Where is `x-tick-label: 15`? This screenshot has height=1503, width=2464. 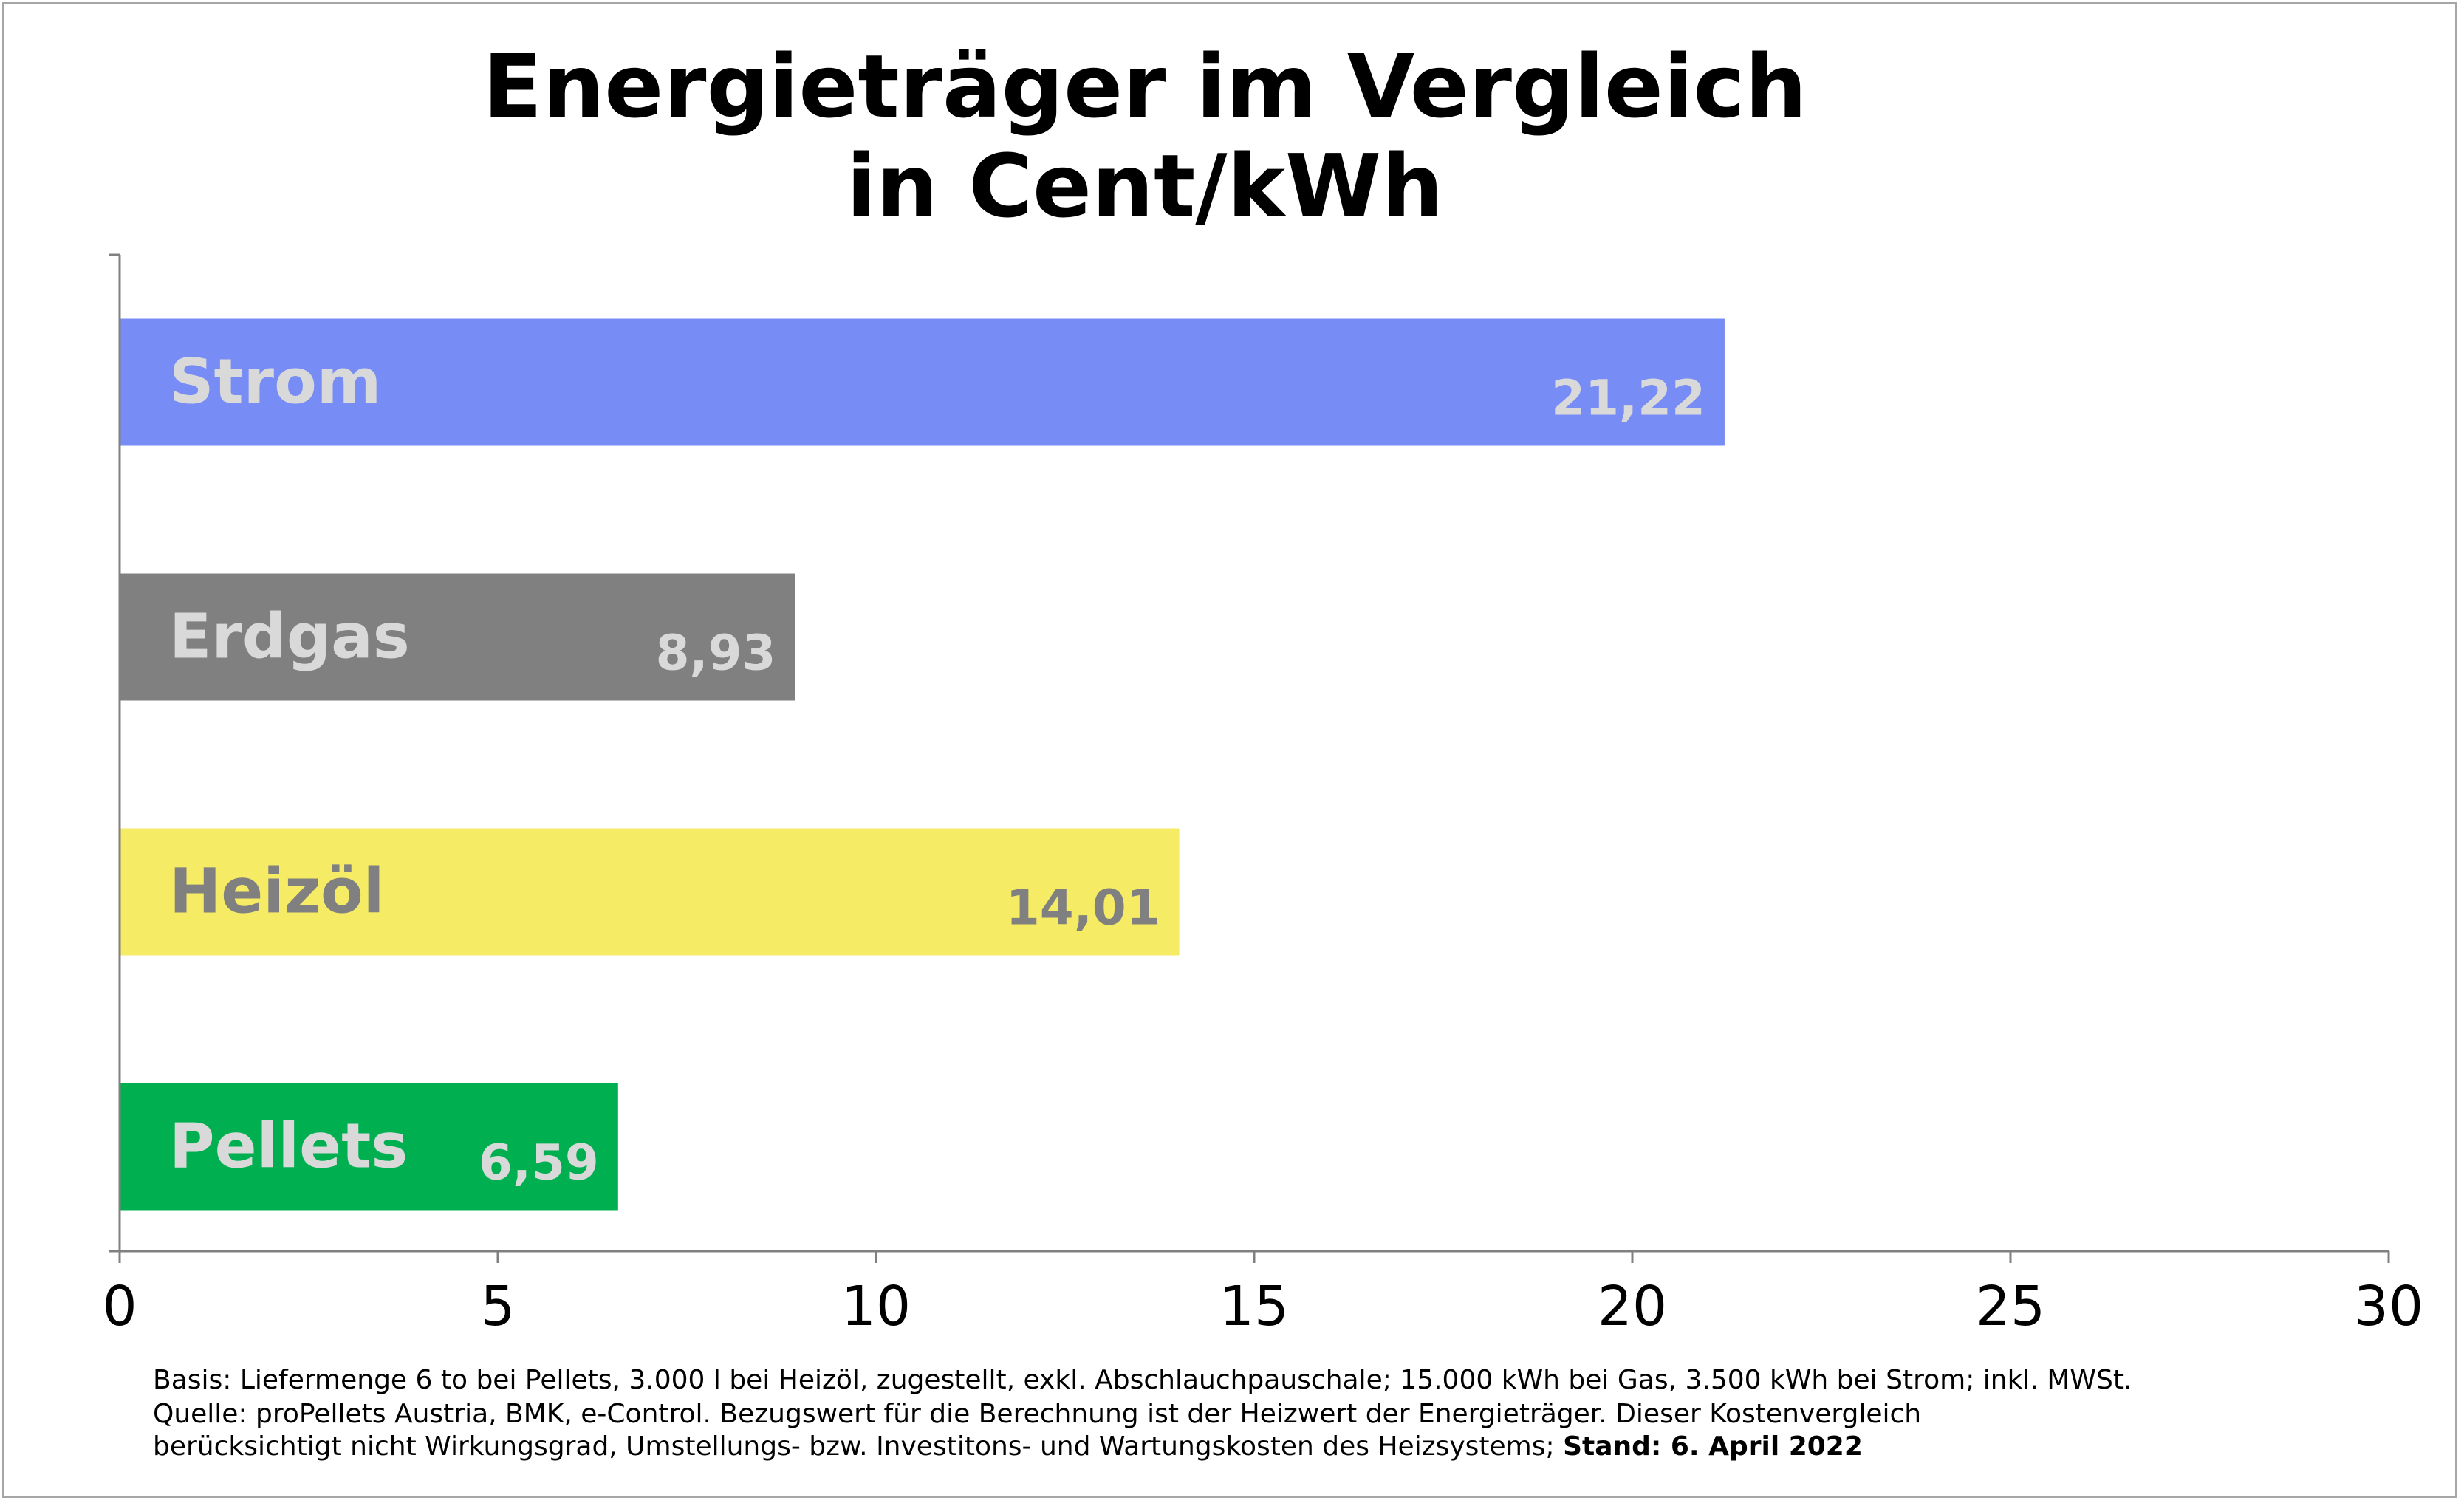 x-tick-label: 15 is located at coordinates (1254, 1306).